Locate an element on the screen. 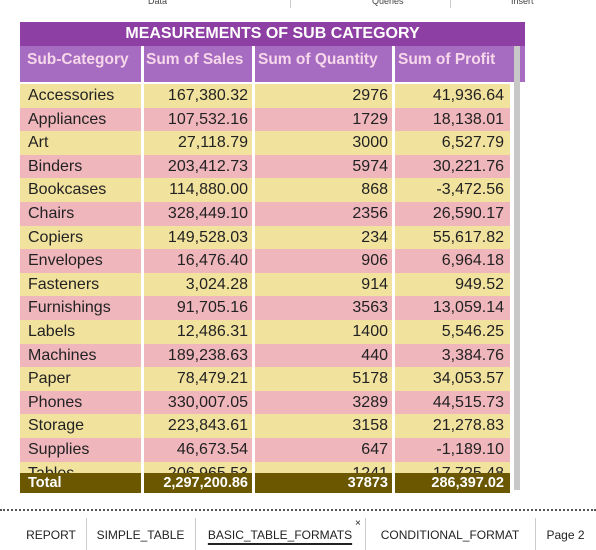 The height and width of the screenshot is (550, 596). total-cell: 286,397.02 is located at coordinates (467, 483).